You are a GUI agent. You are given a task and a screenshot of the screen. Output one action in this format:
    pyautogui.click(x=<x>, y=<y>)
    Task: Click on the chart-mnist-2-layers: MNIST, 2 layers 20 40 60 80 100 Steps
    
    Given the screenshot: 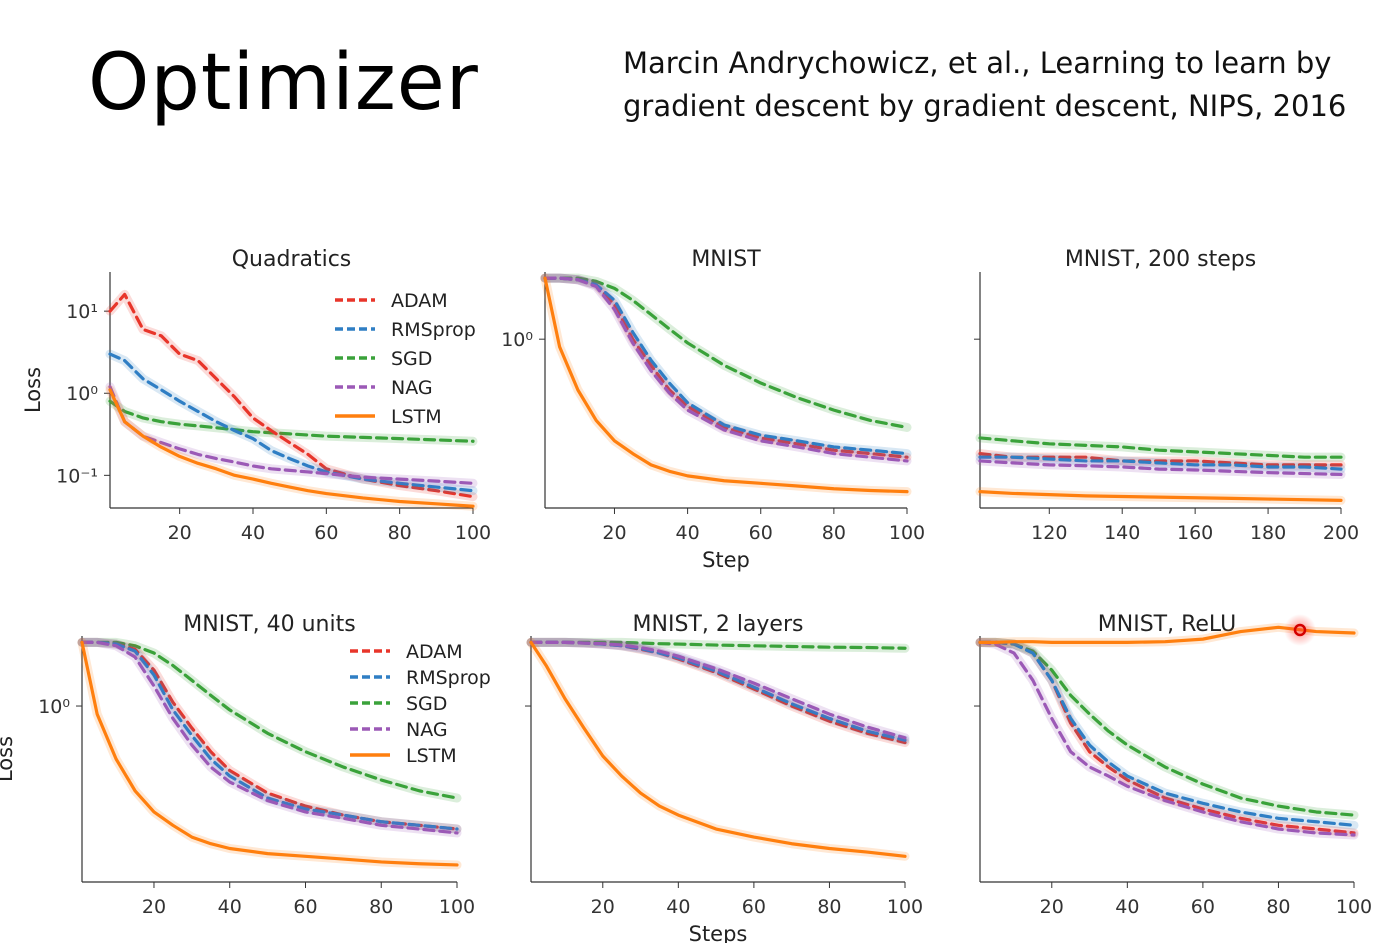 What is the action you would take?
    pyautogui.click(x=724, y=777)
    